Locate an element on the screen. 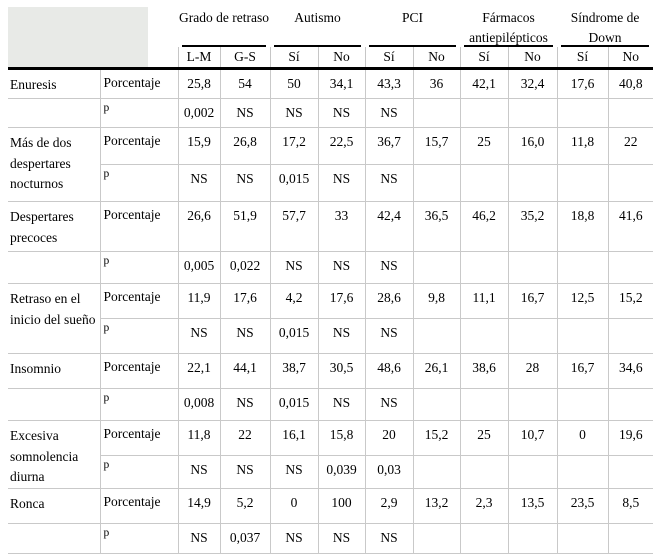 The image size is (661, 560). porcentaje-value: 36,5 is located at coordinates (436, 226).